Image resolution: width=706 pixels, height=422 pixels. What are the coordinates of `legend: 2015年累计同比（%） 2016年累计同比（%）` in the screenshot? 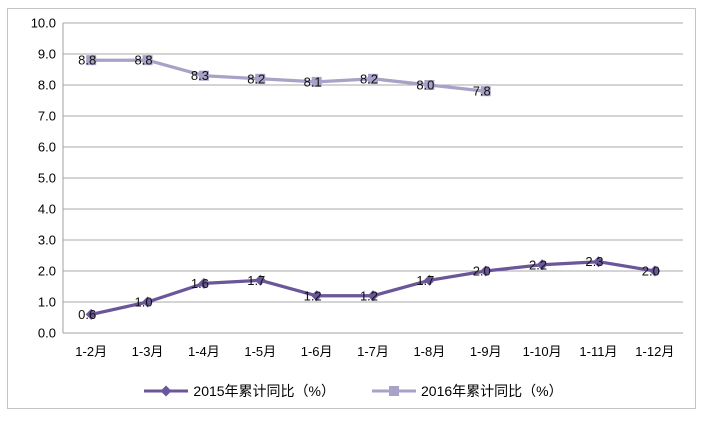 It's located at (353, 391).